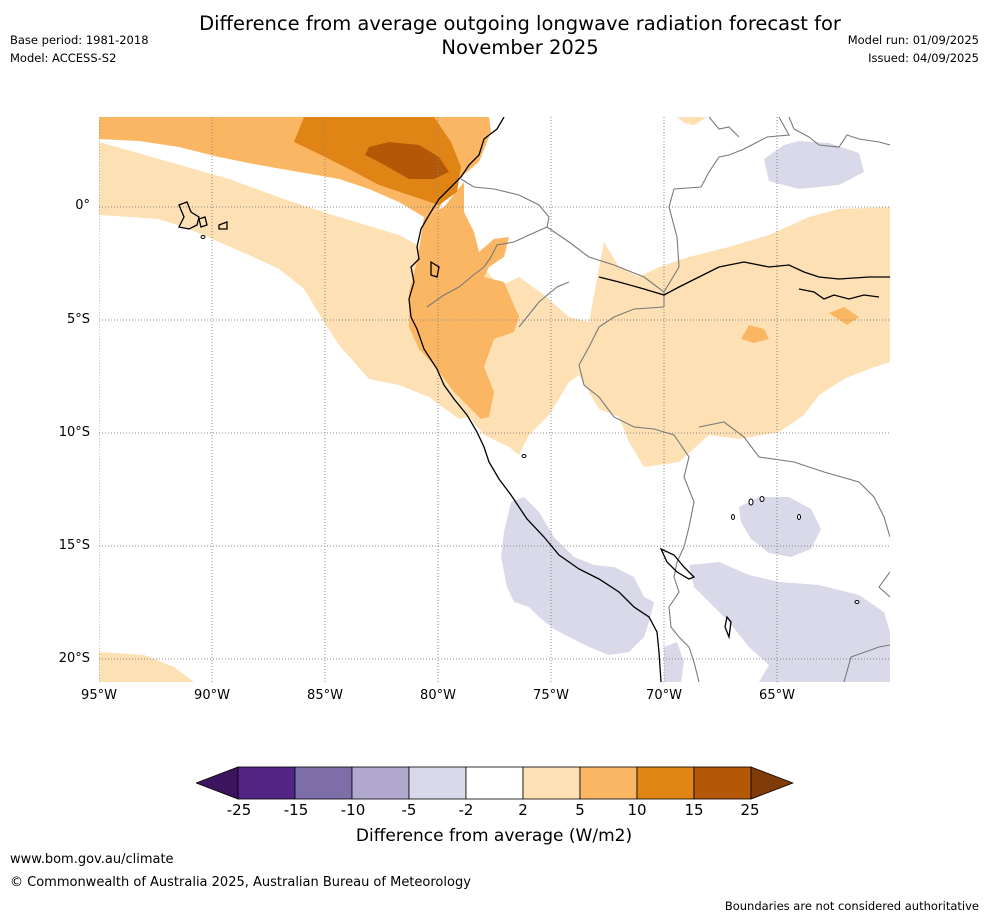 The height and width of the screenshot is (919, 988). I want to click on lat-label-10s: 10°S, so click(74, 432).